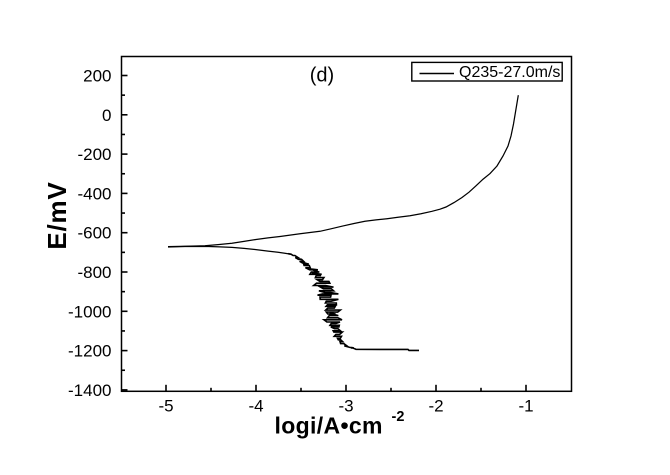 This screenshot has height=475, width=670. What do you see at coordinates (525, 406) in the screenshot?
I see `svg-text: -1` at bounding box center [525, 406].